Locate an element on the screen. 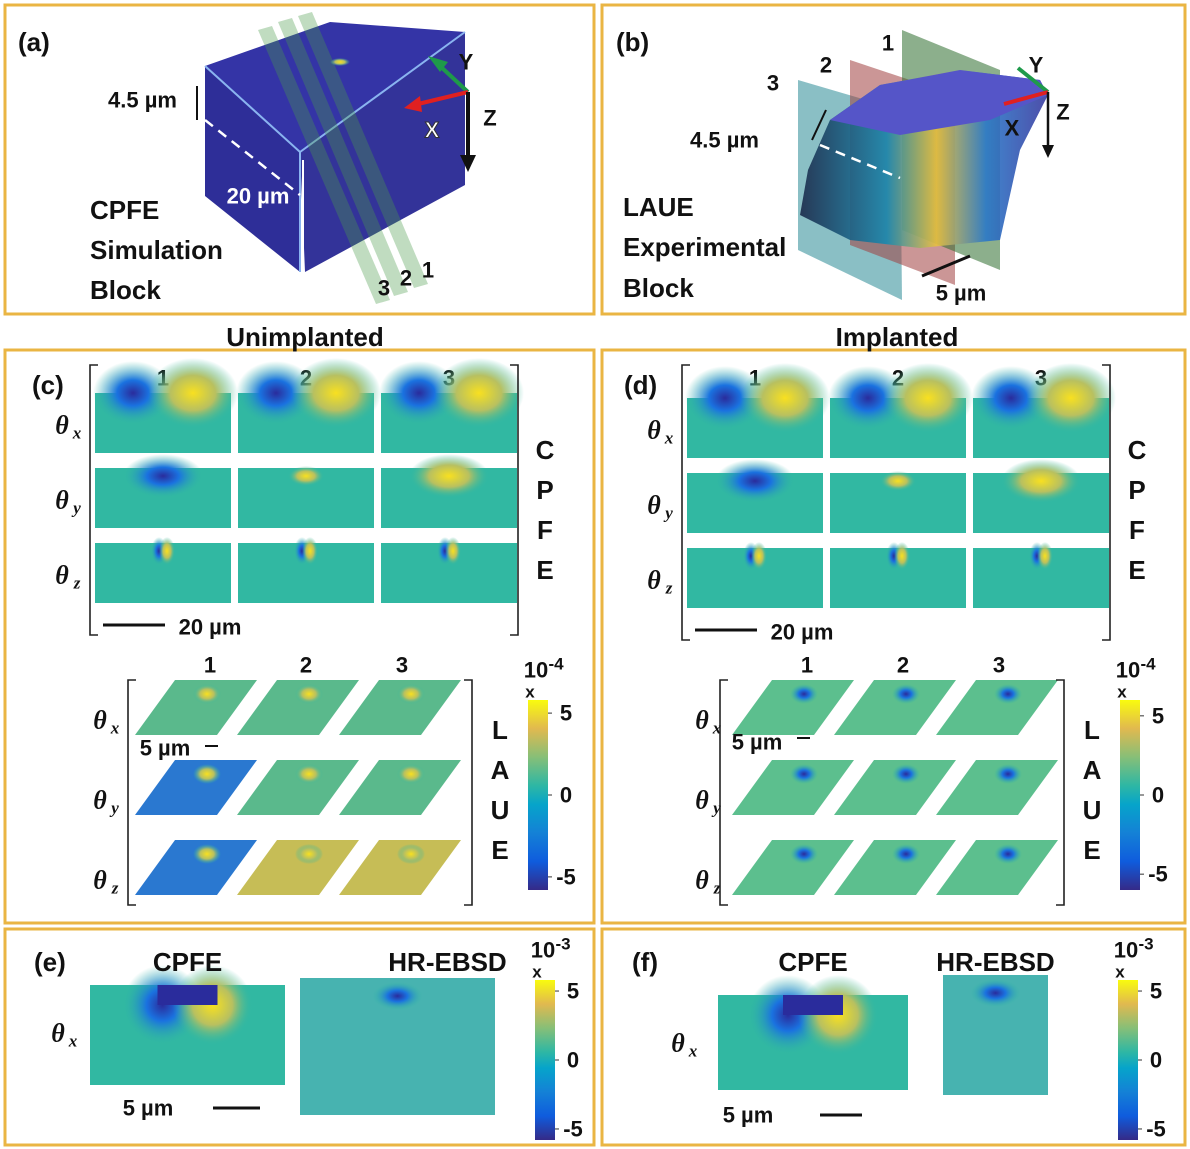  dimension-label: 20 µm is located at coordinates (258, 196).